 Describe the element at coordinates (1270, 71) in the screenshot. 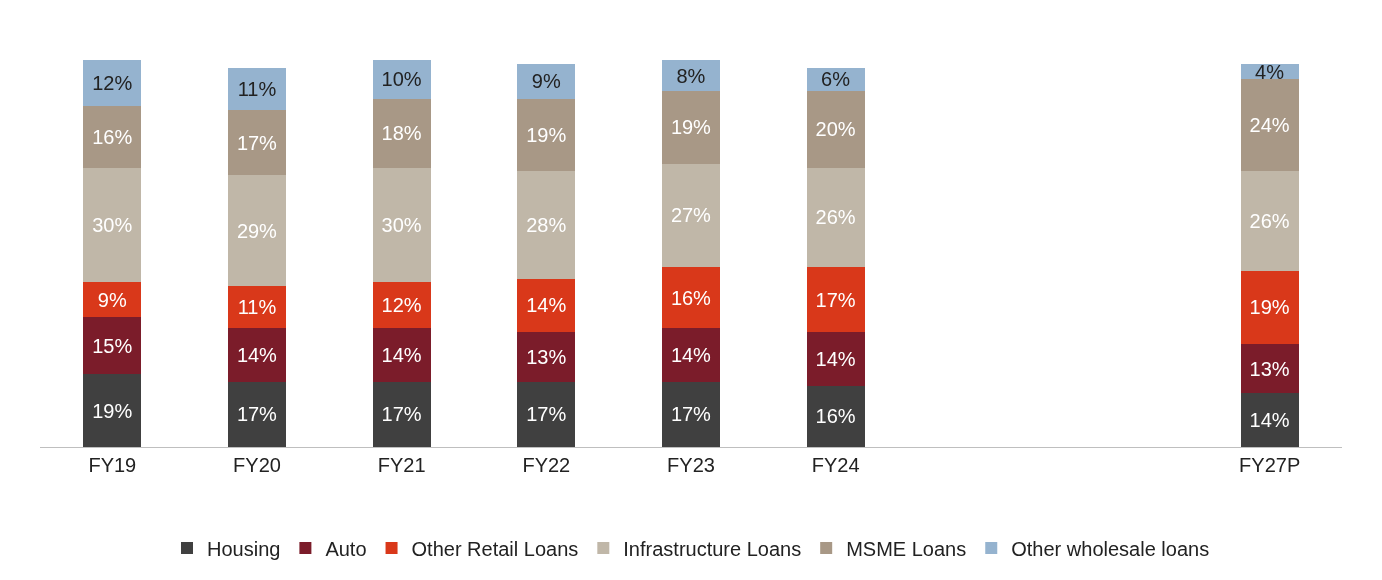

I see `data-label: 4%` at that location.